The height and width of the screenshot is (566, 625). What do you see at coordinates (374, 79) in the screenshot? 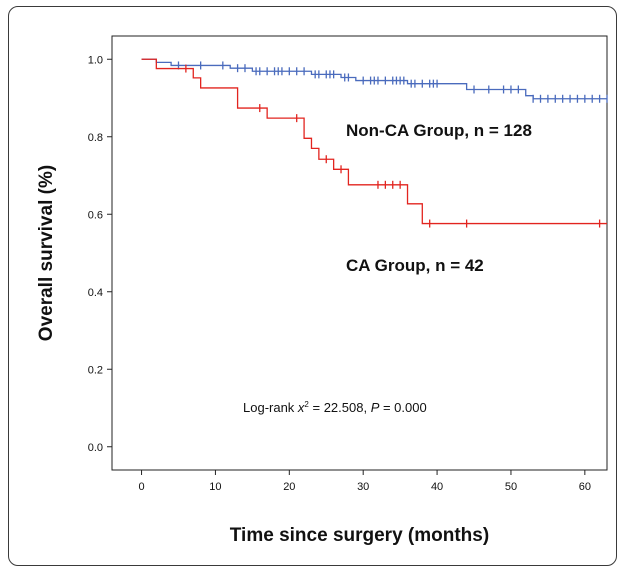
I see `non-ca-survival-curve` at bounding box center [374, 79].